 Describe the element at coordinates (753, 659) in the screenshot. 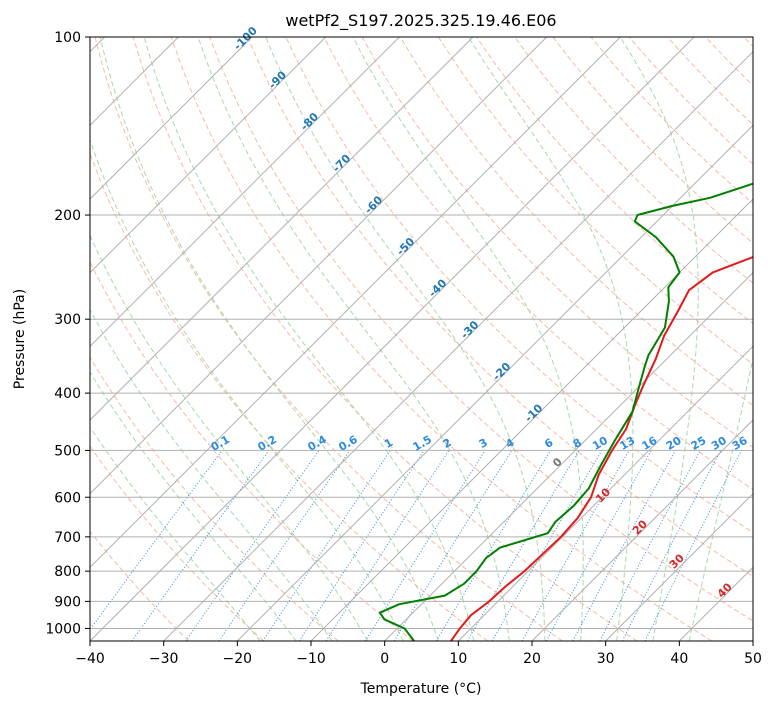

I see `x-tick-label: 50` at that location.